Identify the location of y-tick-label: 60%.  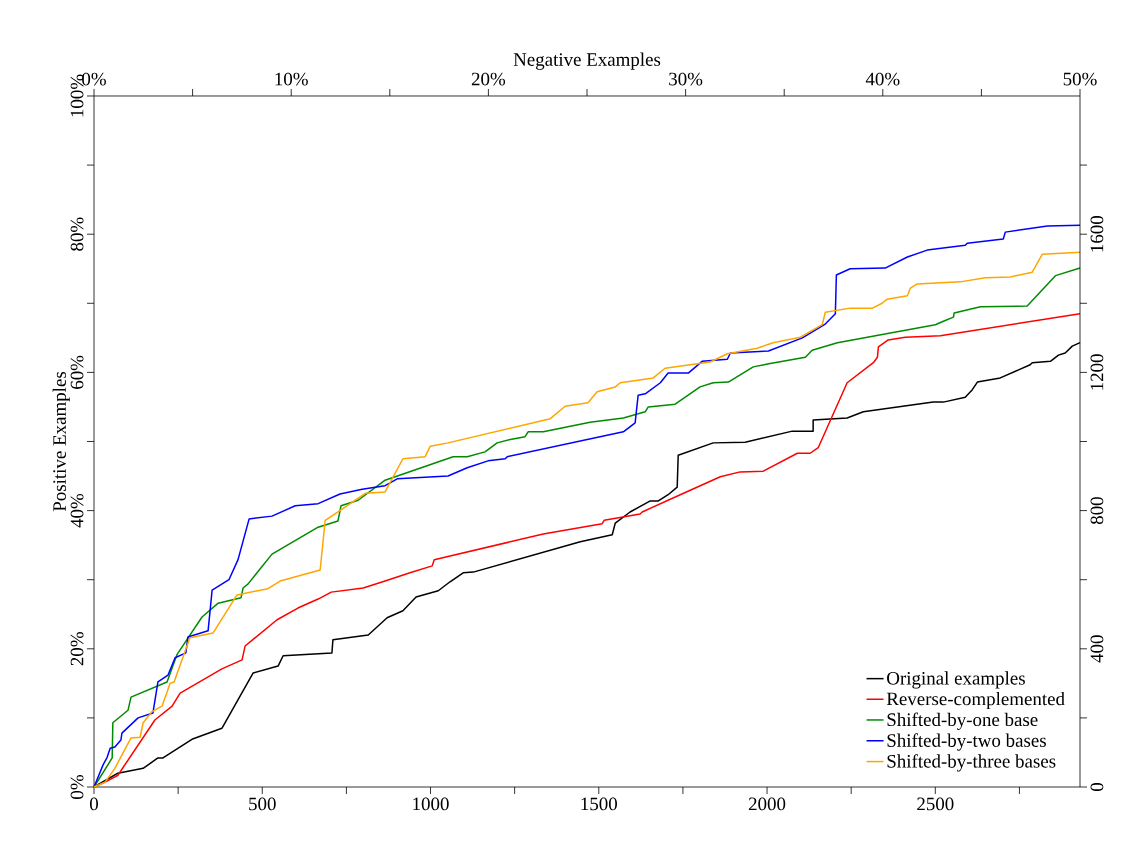
(77, 372).